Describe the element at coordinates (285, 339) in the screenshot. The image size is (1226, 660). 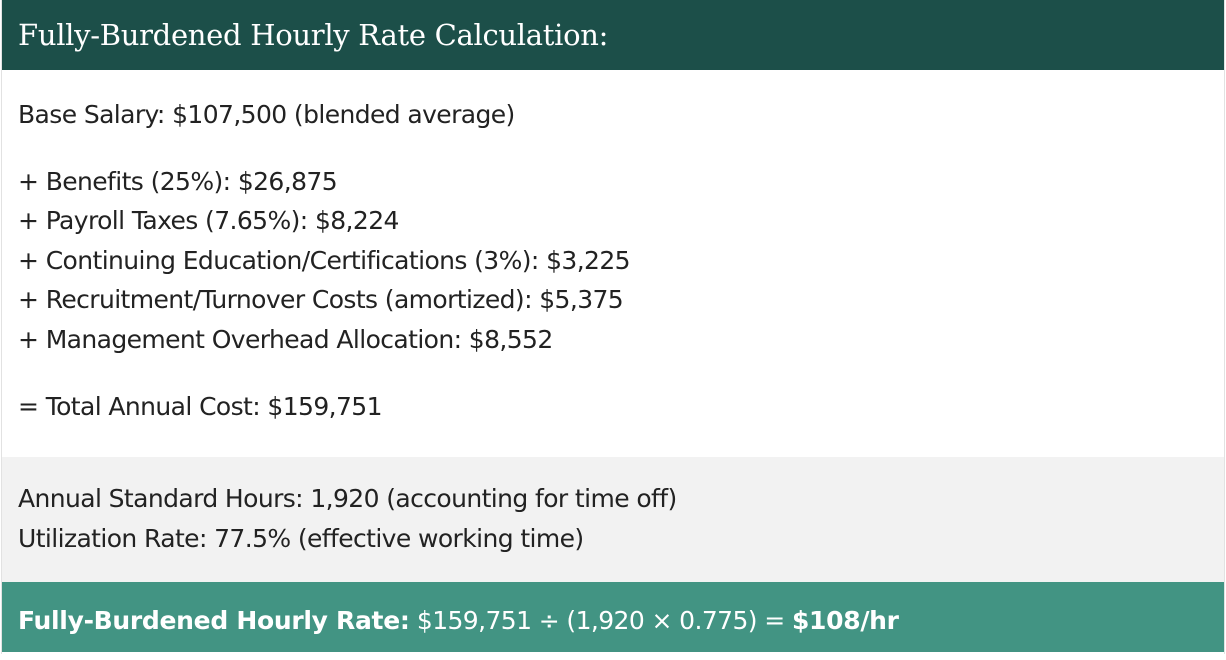
I see `management-overhead-line: + Management Overhead Allocation: $8,552` at that location.